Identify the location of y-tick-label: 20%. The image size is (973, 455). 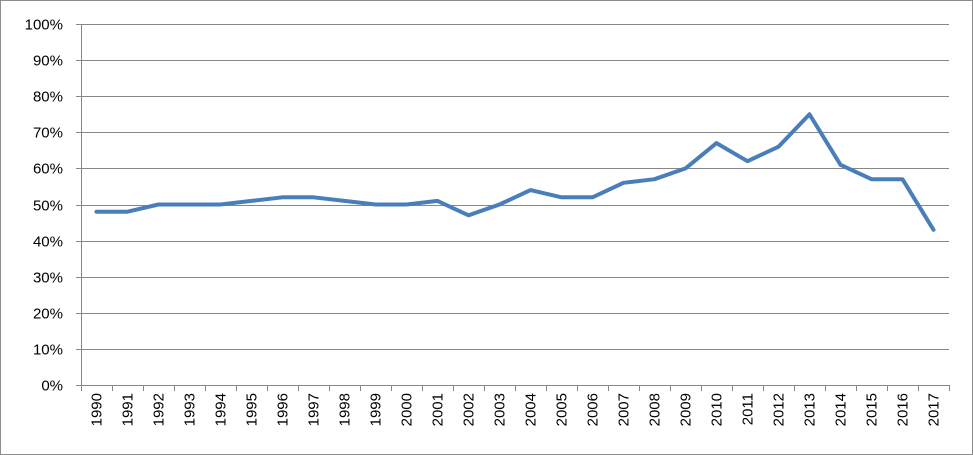
(48, 314).